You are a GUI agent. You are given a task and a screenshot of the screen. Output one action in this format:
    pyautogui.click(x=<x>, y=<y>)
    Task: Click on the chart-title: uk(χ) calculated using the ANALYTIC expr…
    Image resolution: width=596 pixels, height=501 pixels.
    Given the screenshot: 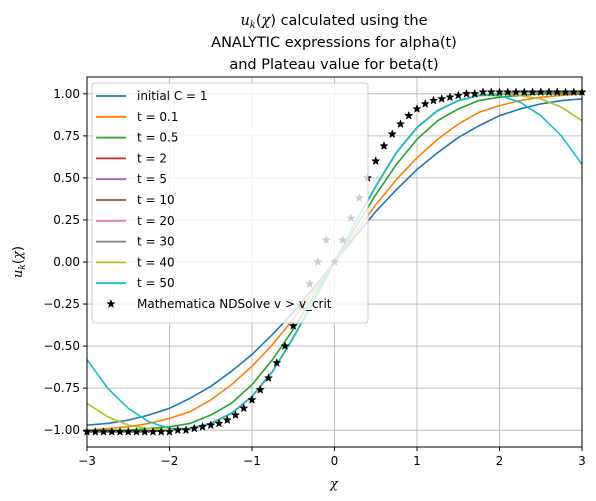 What is the action you would take?
    pyautogui.click(x=334, y=43)
    